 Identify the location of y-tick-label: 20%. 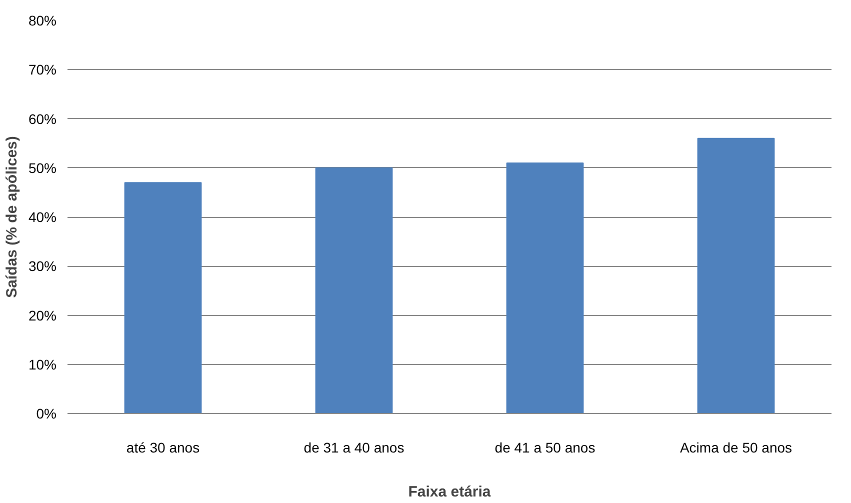
(42, 315).